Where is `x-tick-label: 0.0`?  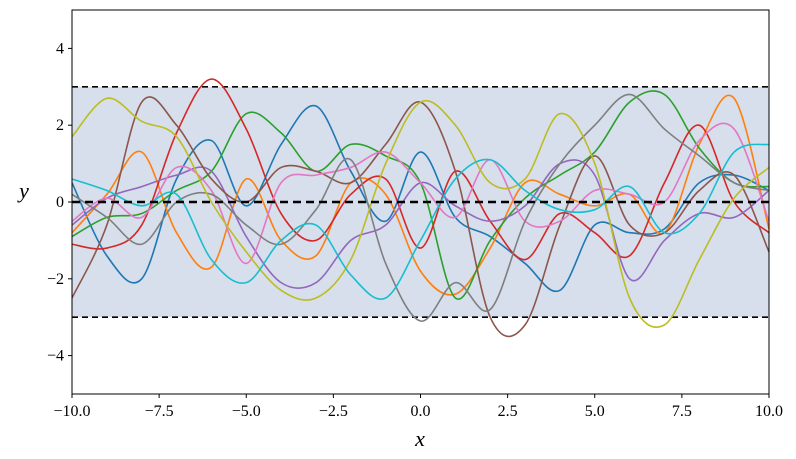 x-tick-label: 0.0 is located at coordinates (421, 411).